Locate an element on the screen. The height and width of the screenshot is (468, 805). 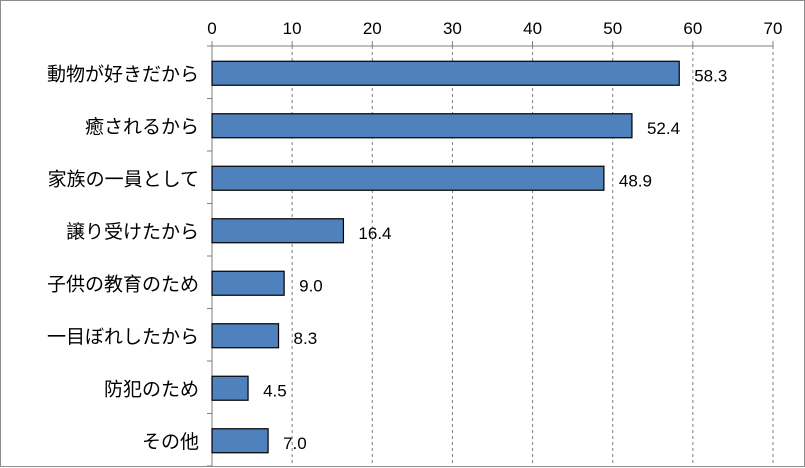
x-tick-label: 60 is located at coordinates (692, 28).